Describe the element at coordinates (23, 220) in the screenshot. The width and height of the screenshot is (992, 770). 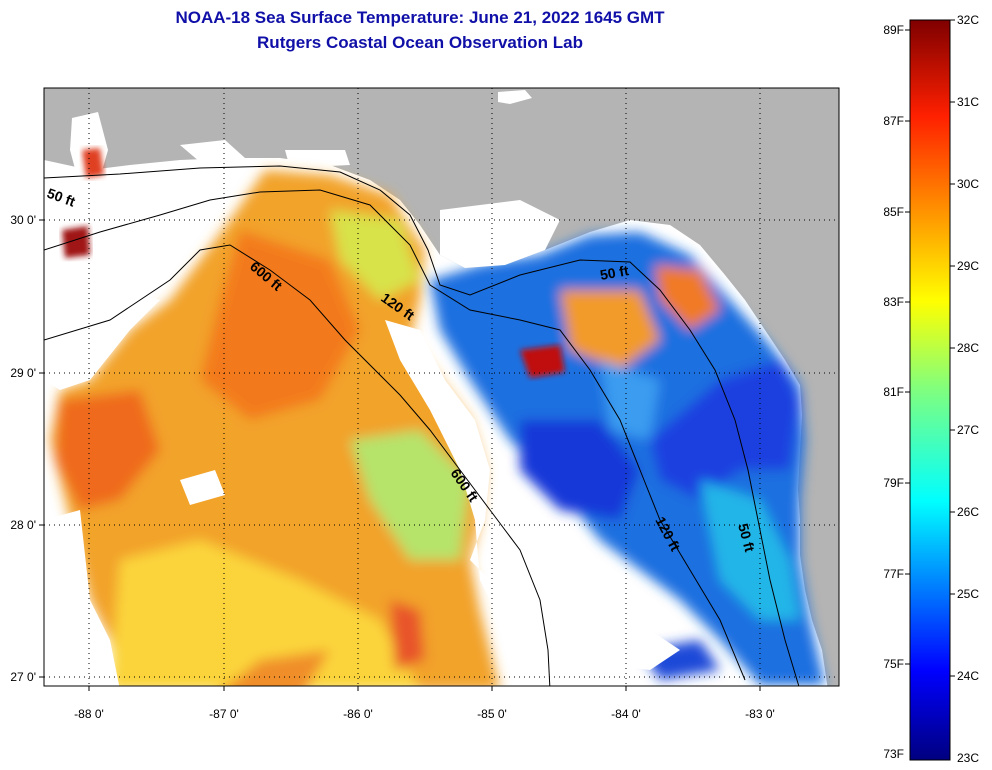
I see `lat-label-30: 30 0'` at that location.